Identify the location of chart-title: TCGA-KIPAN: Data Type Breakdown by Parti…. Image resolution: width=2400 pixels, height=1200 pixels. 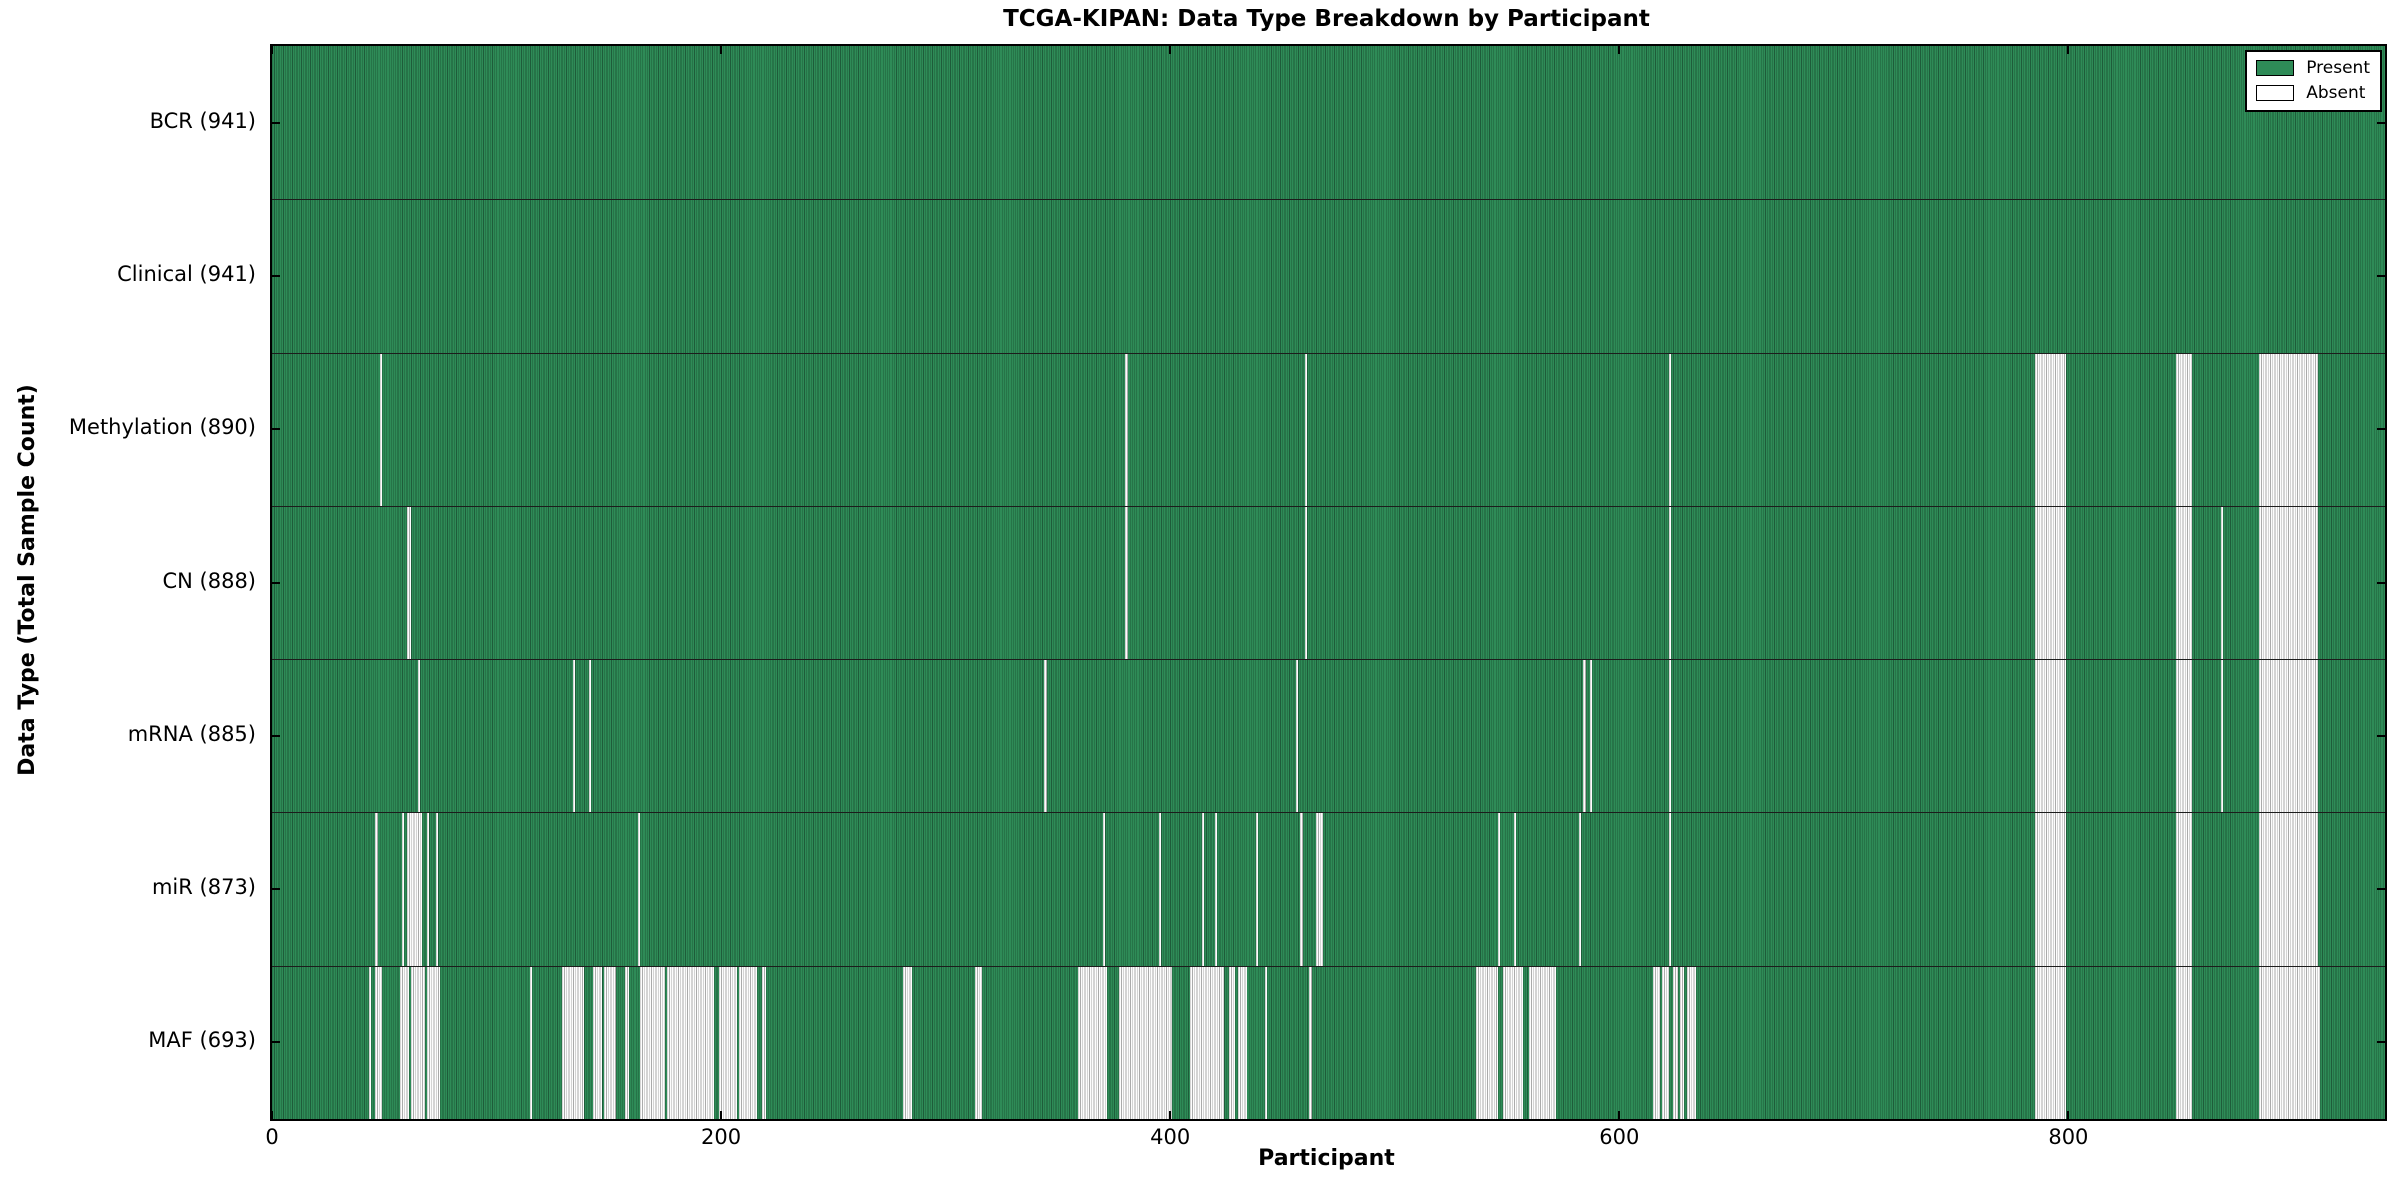
(1326, 19).